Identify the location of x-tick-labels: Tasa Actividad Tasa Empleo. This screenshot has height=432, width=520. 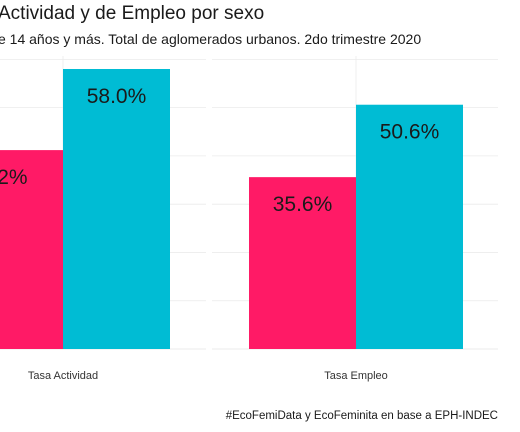
(208, 376).